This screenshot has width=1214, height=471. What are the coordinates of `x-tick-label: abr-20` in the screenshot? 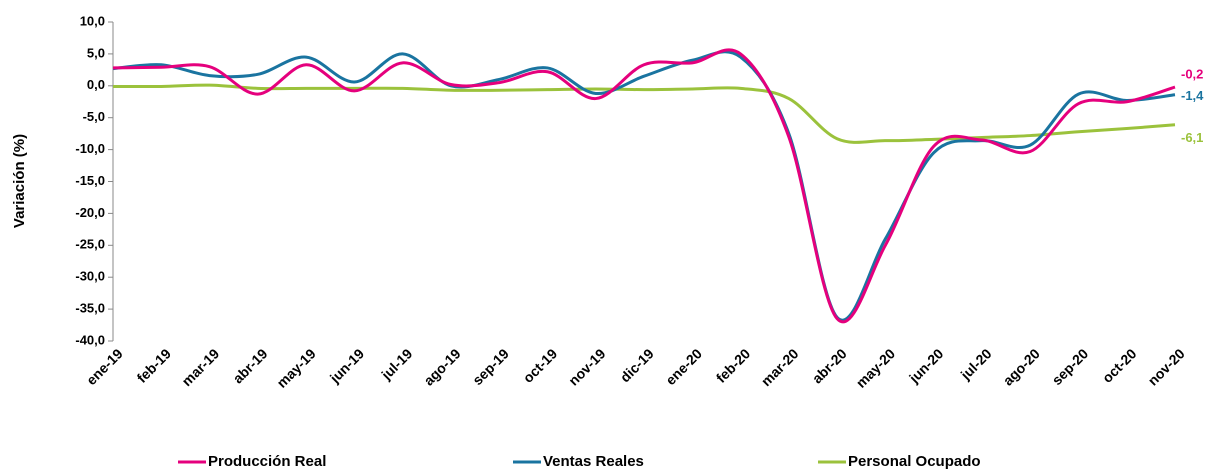 It's located at (829, 365).